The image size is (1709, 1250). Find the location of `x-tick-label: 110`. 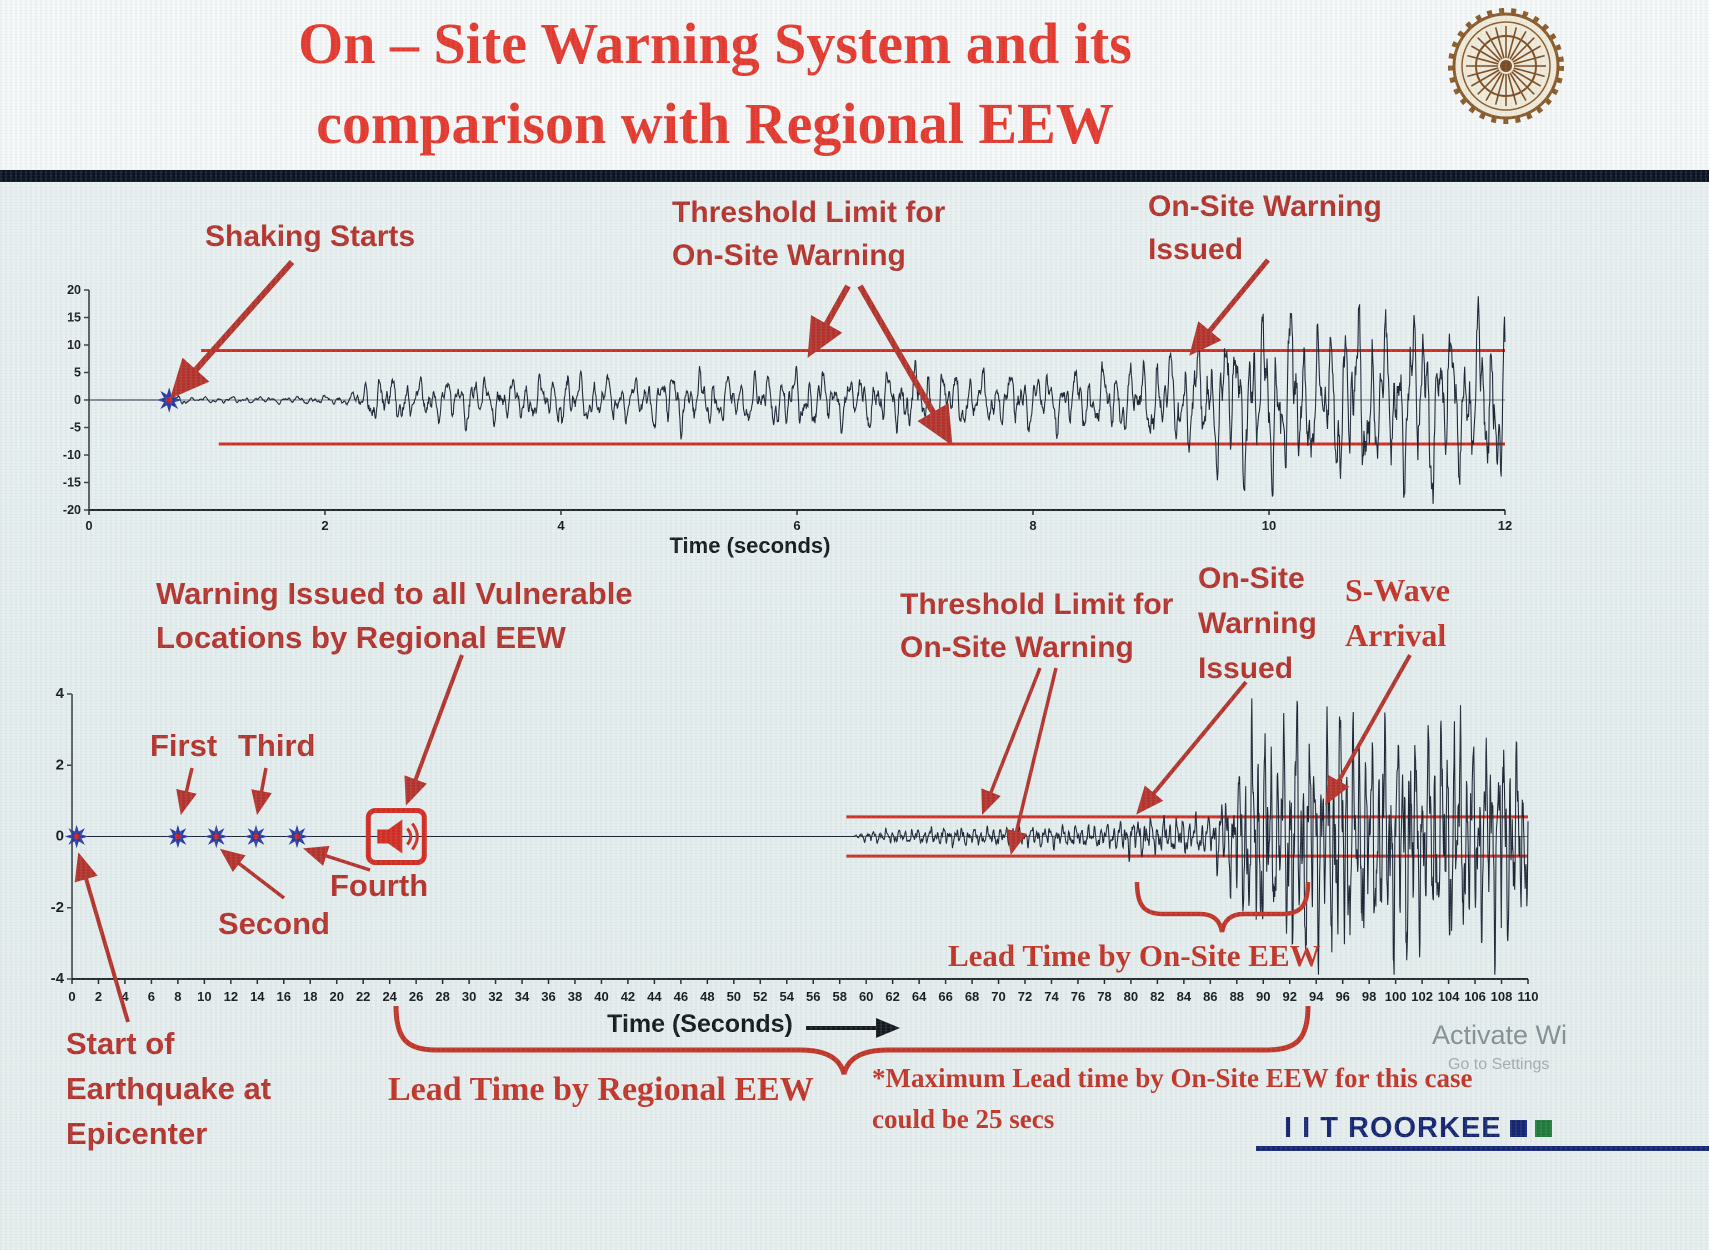

x-tick-label: 110 is located at coordinates (1528, 996).